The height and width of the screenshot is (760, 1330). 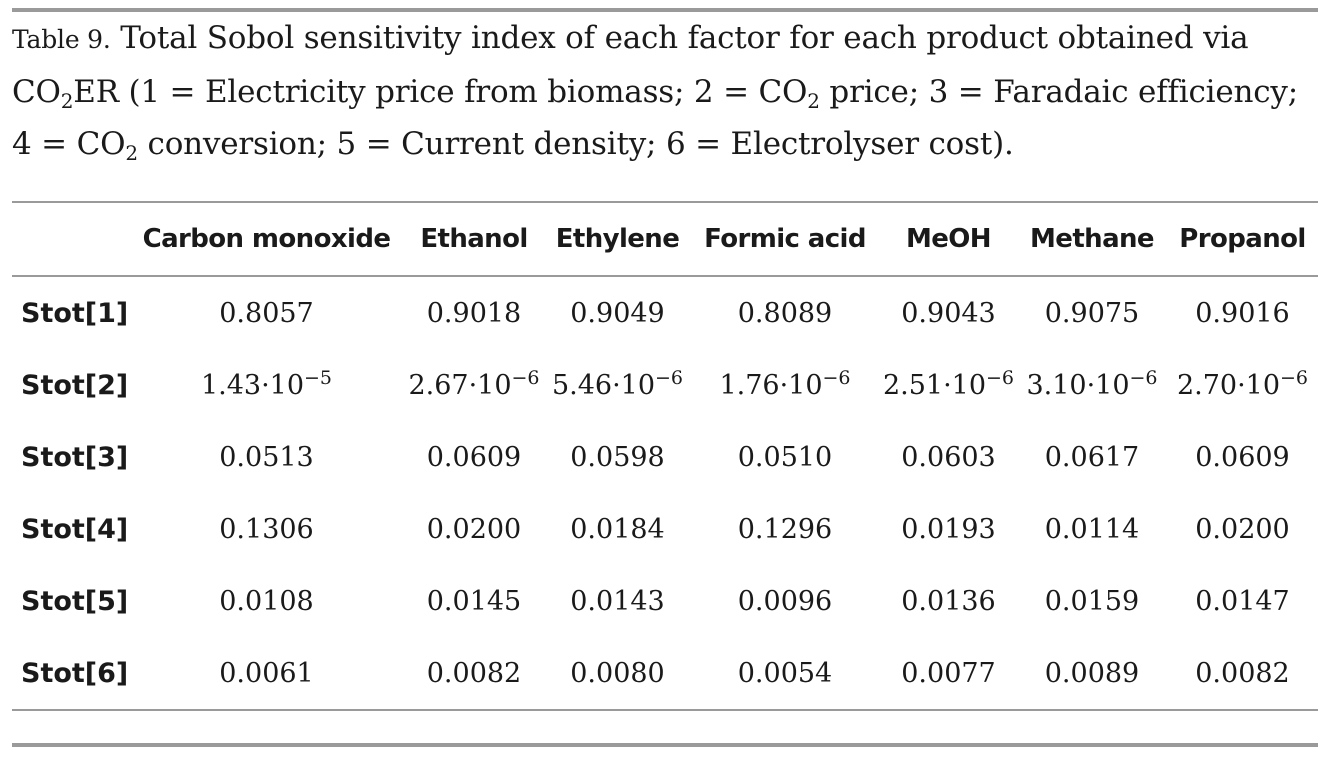 I want to click on table-cell: 0.9018, so click(x=474, y=312).